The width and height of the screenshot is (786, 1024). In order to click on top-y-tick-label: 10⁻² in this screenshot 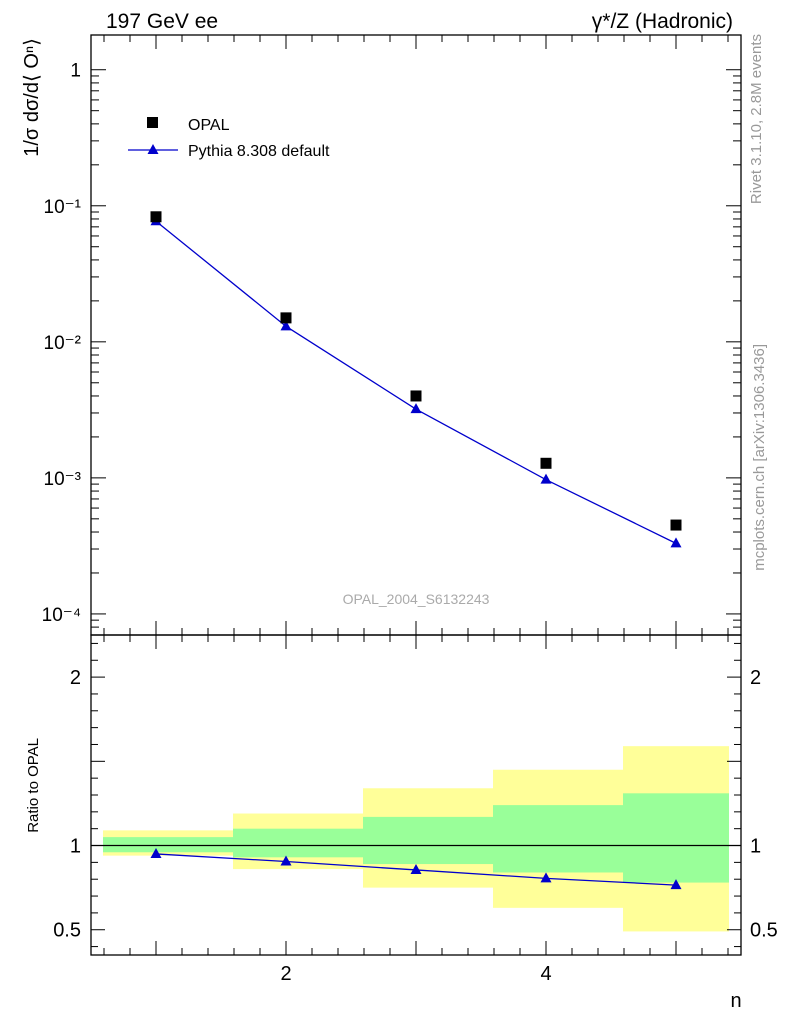, I will do `click(63, 343)`.